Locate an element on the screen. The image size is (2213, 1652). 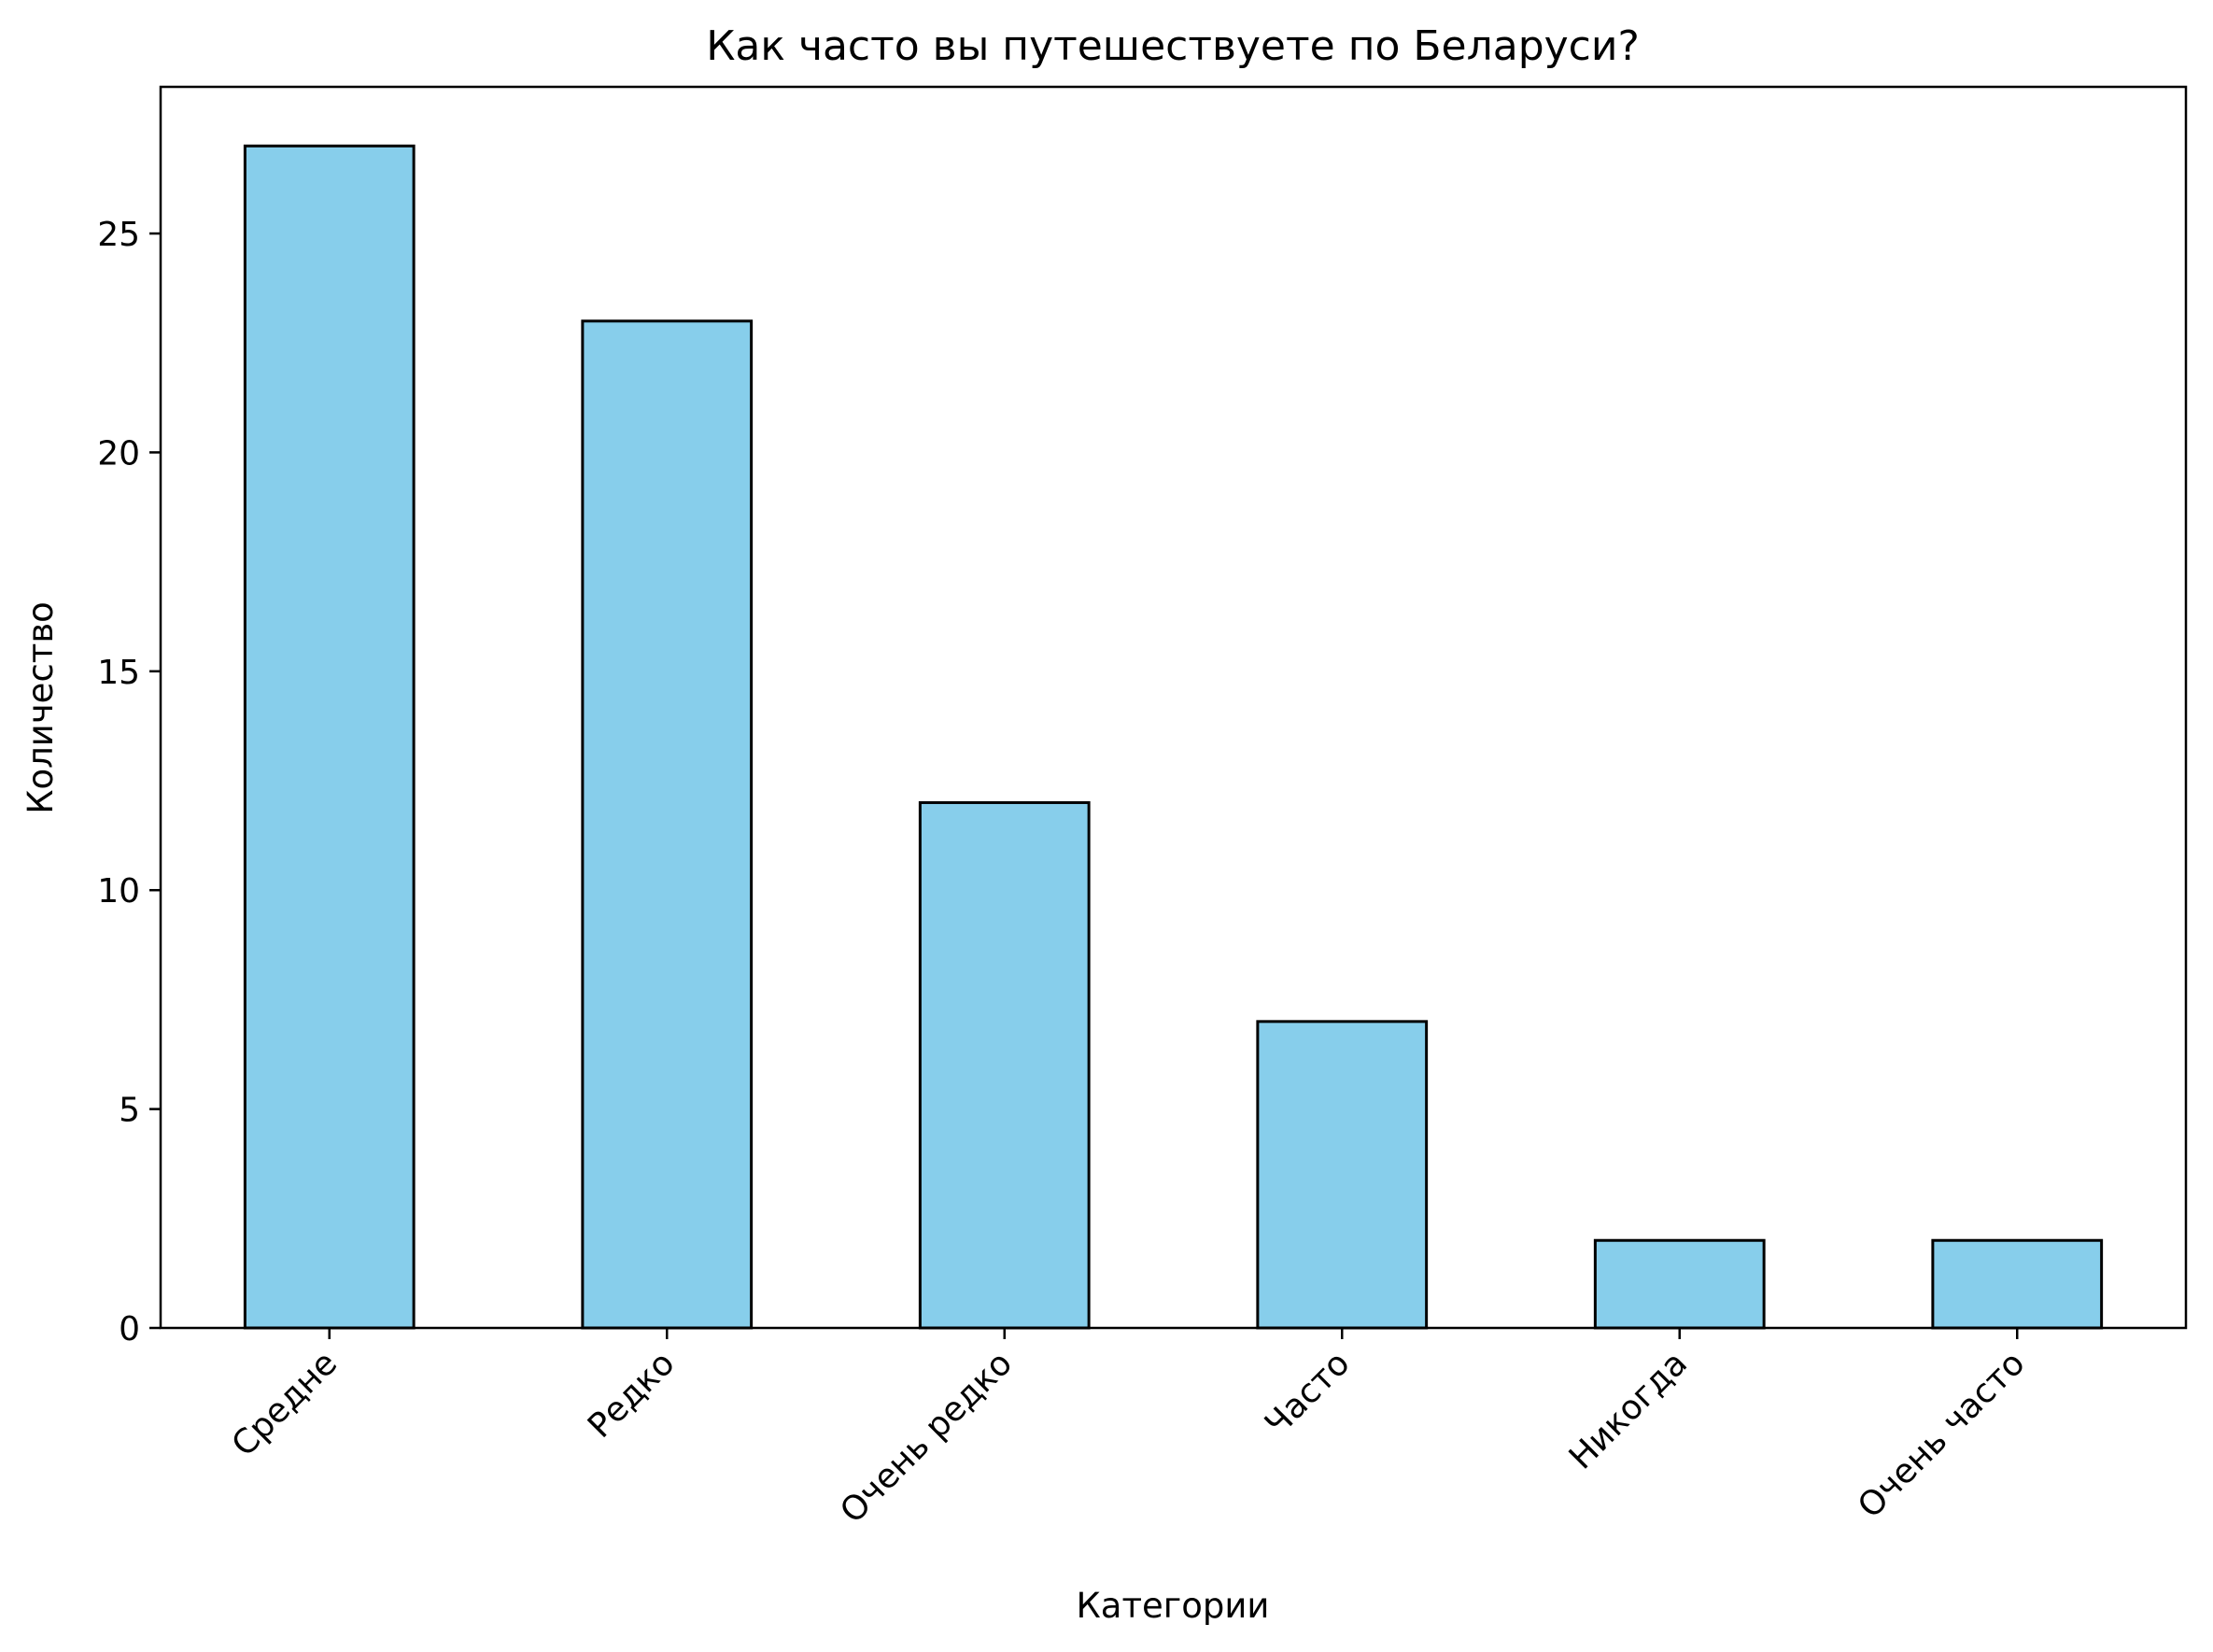
x-tick-label-1: Редко is located at coordinates (632, 1395).